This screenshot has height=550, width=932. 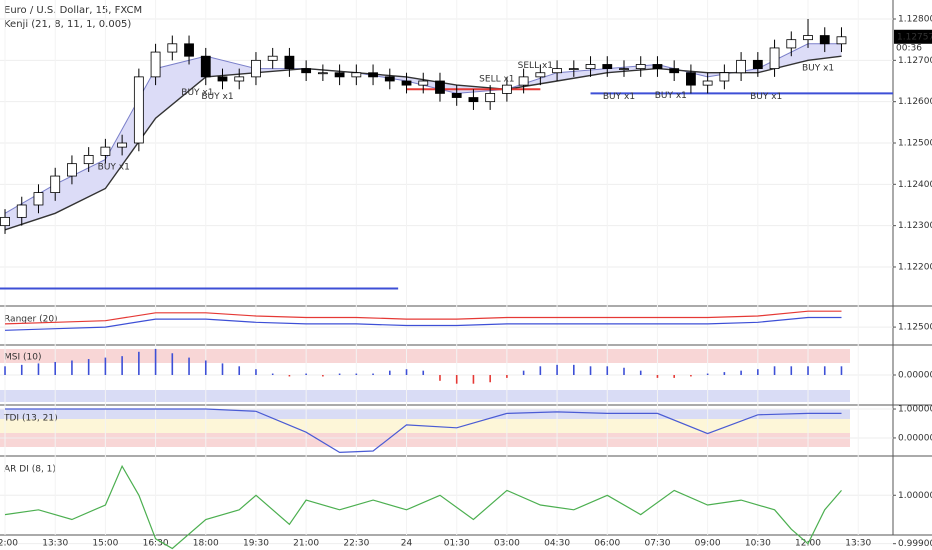 I want to click on tdi-upper-zone, so click(x=425, y=414).